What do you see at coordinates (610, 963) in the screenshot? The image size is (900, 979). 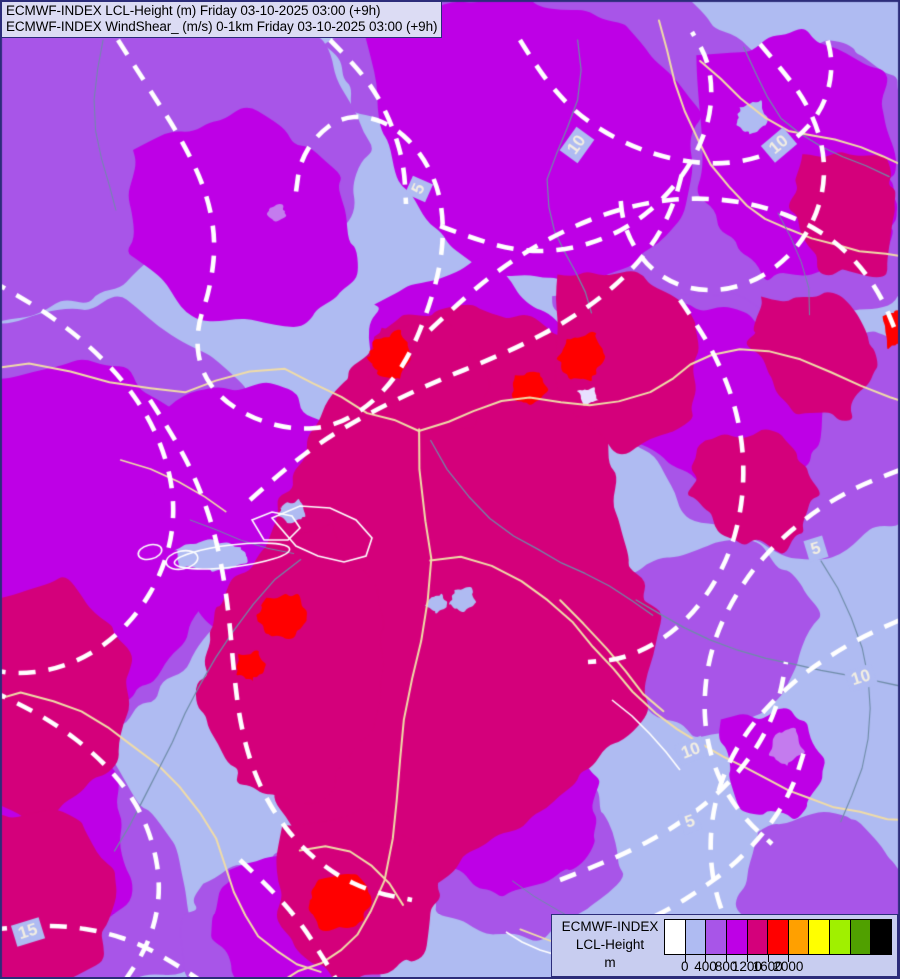 I see `legend-unit-label: m` at bounding box center [610, 963].